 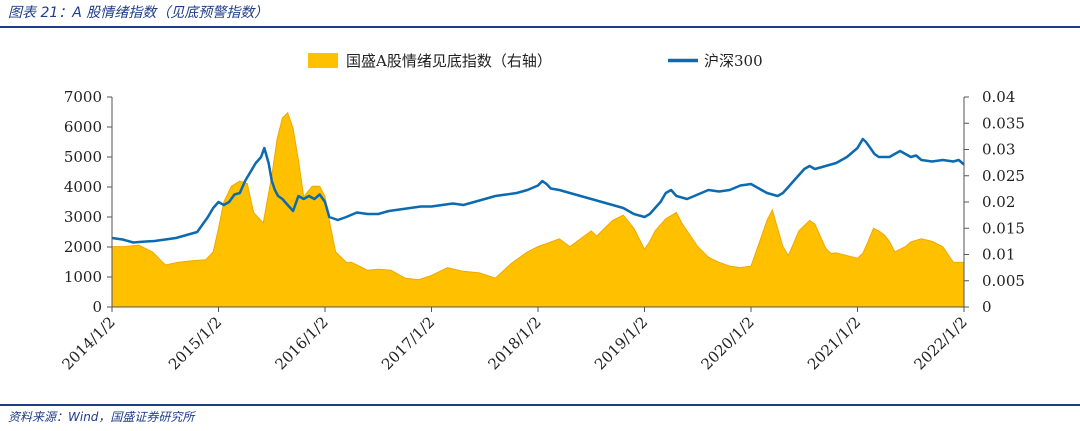 I want to click on left-tick-label: 7000, so click(x=83, y=97).